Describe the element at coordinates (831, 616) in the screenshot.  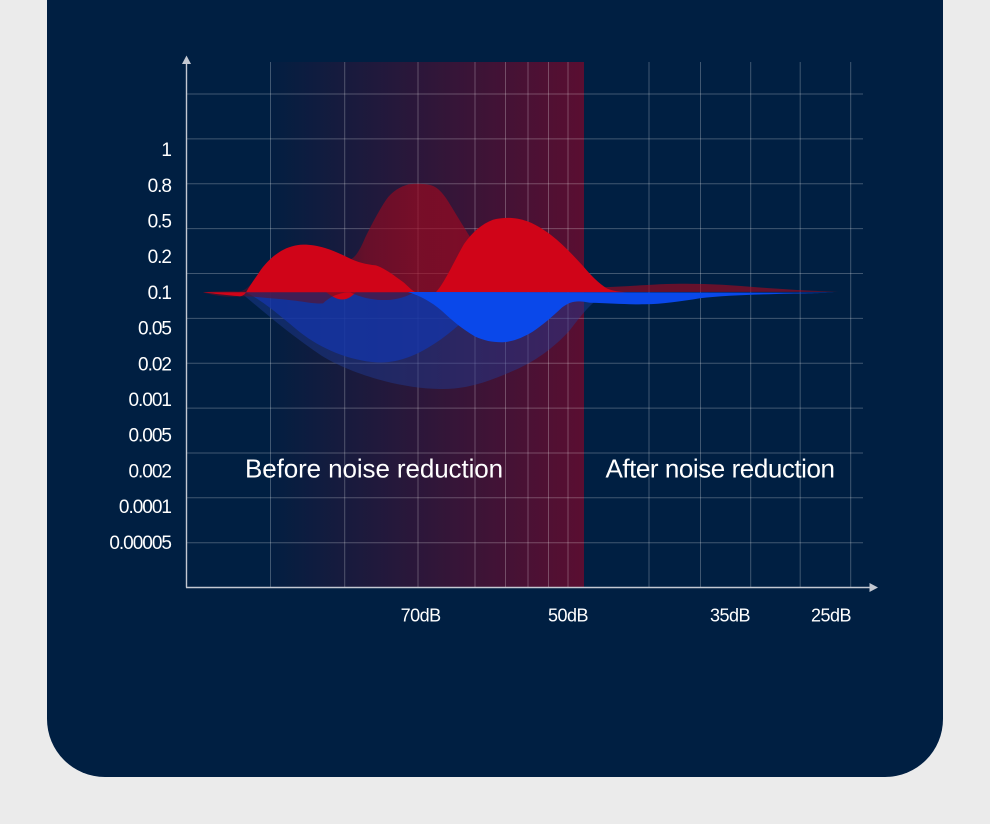
I see `svg-text: 25dB` at that location.